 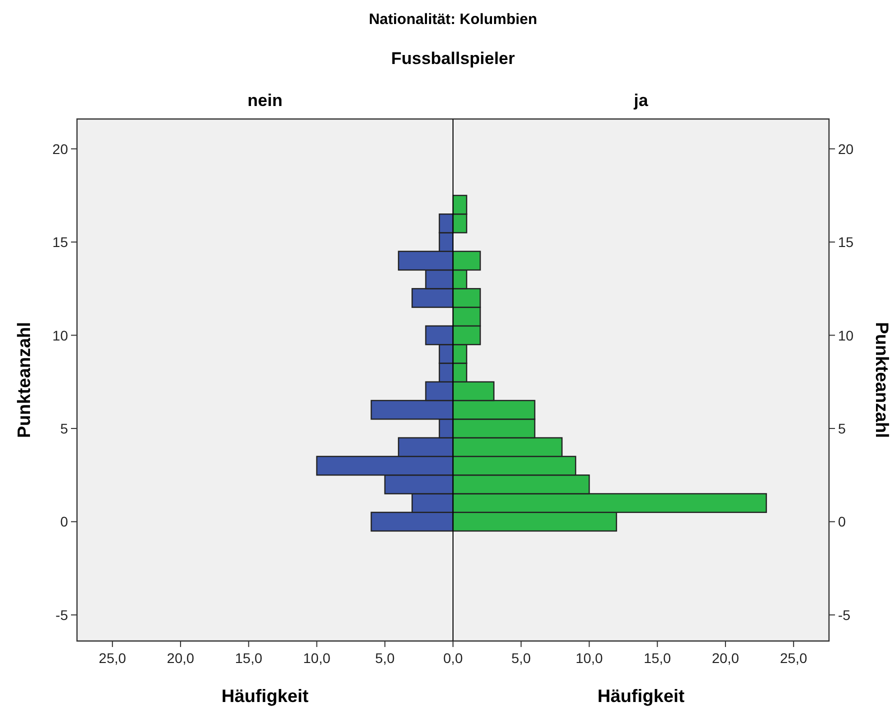 What do you see at coordinates (265, 100) in the screenshot?
I see `text: nein` at bounding box center [265, 100].